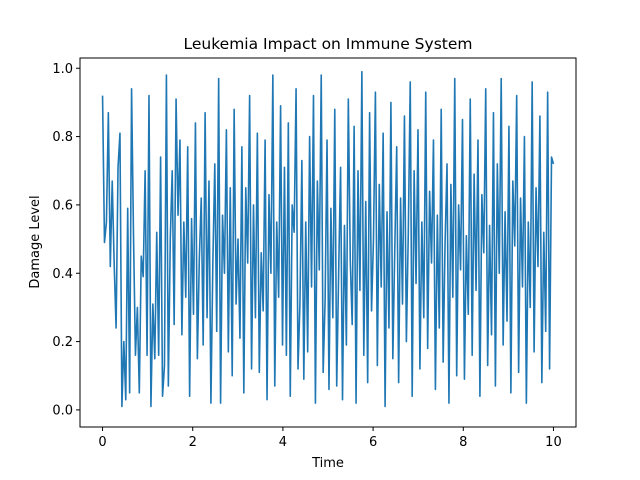 Image resolution: width=640 pixels, height=480 pixels. I want to click on y-tick-label: 0.6, so click(62, 205).